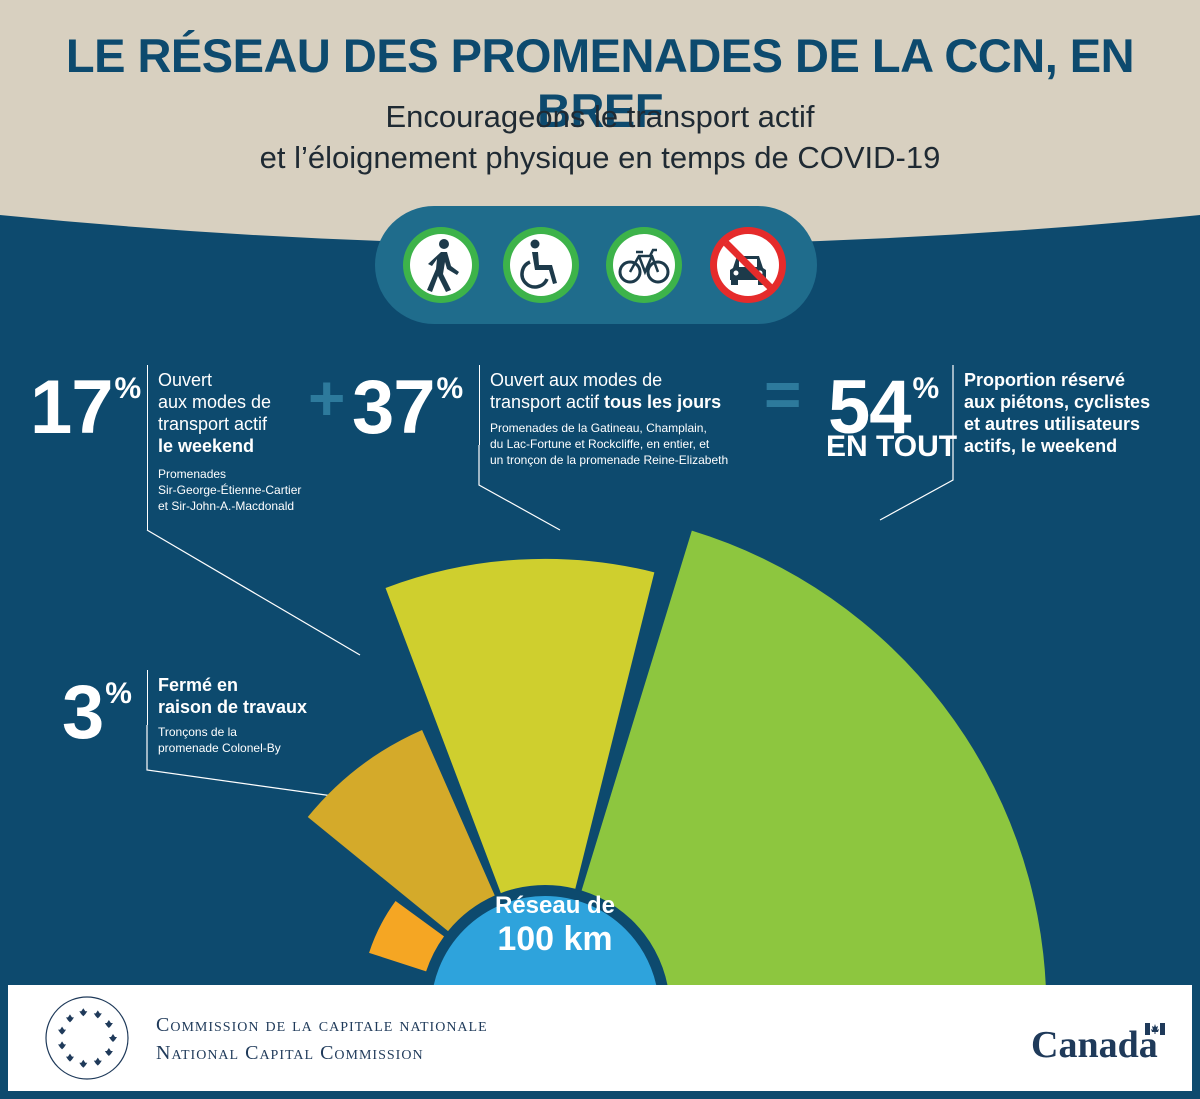 The height and width of the screenshot is (1099, 1200). I want to click on weekend-percent: 17%, so click(86, 408).